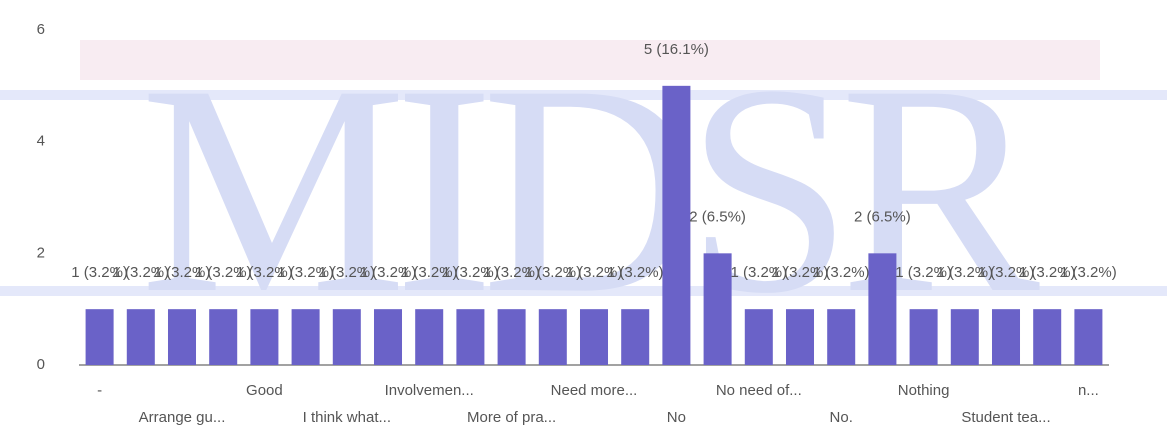 The image size is (1167, 437). I want to click on y-tick-label: 2, so click(41, 252).